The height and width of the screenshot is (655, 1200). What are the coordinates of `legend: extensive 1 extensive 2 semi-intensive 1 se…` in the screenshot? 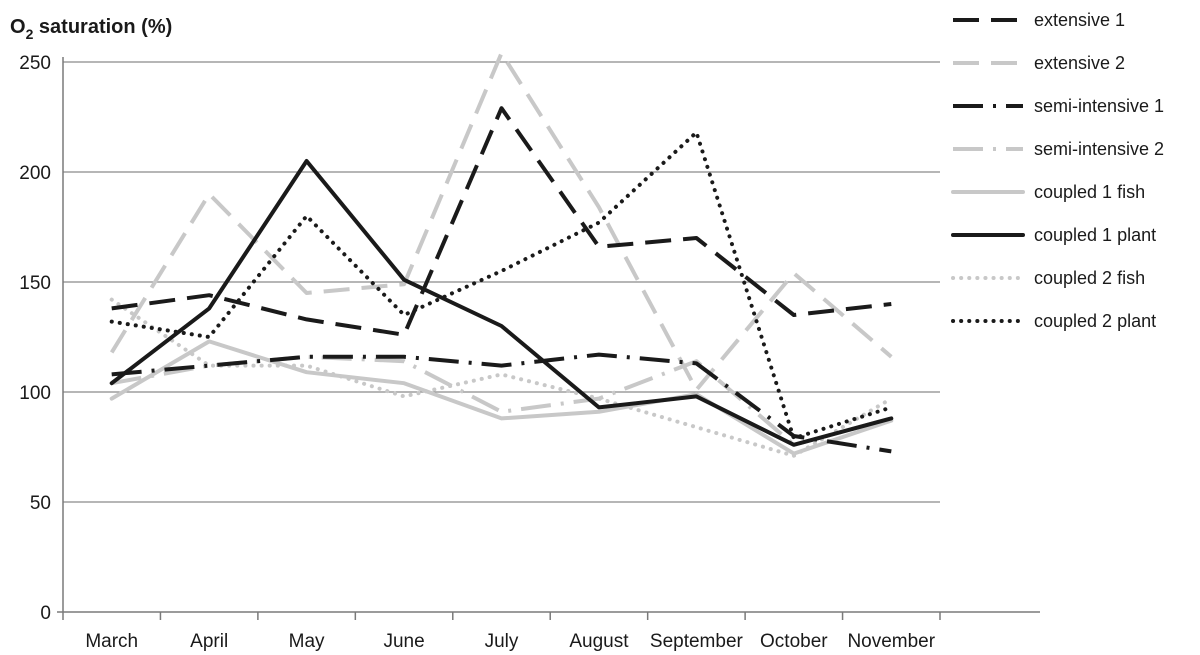 It's located at (1057, 170).